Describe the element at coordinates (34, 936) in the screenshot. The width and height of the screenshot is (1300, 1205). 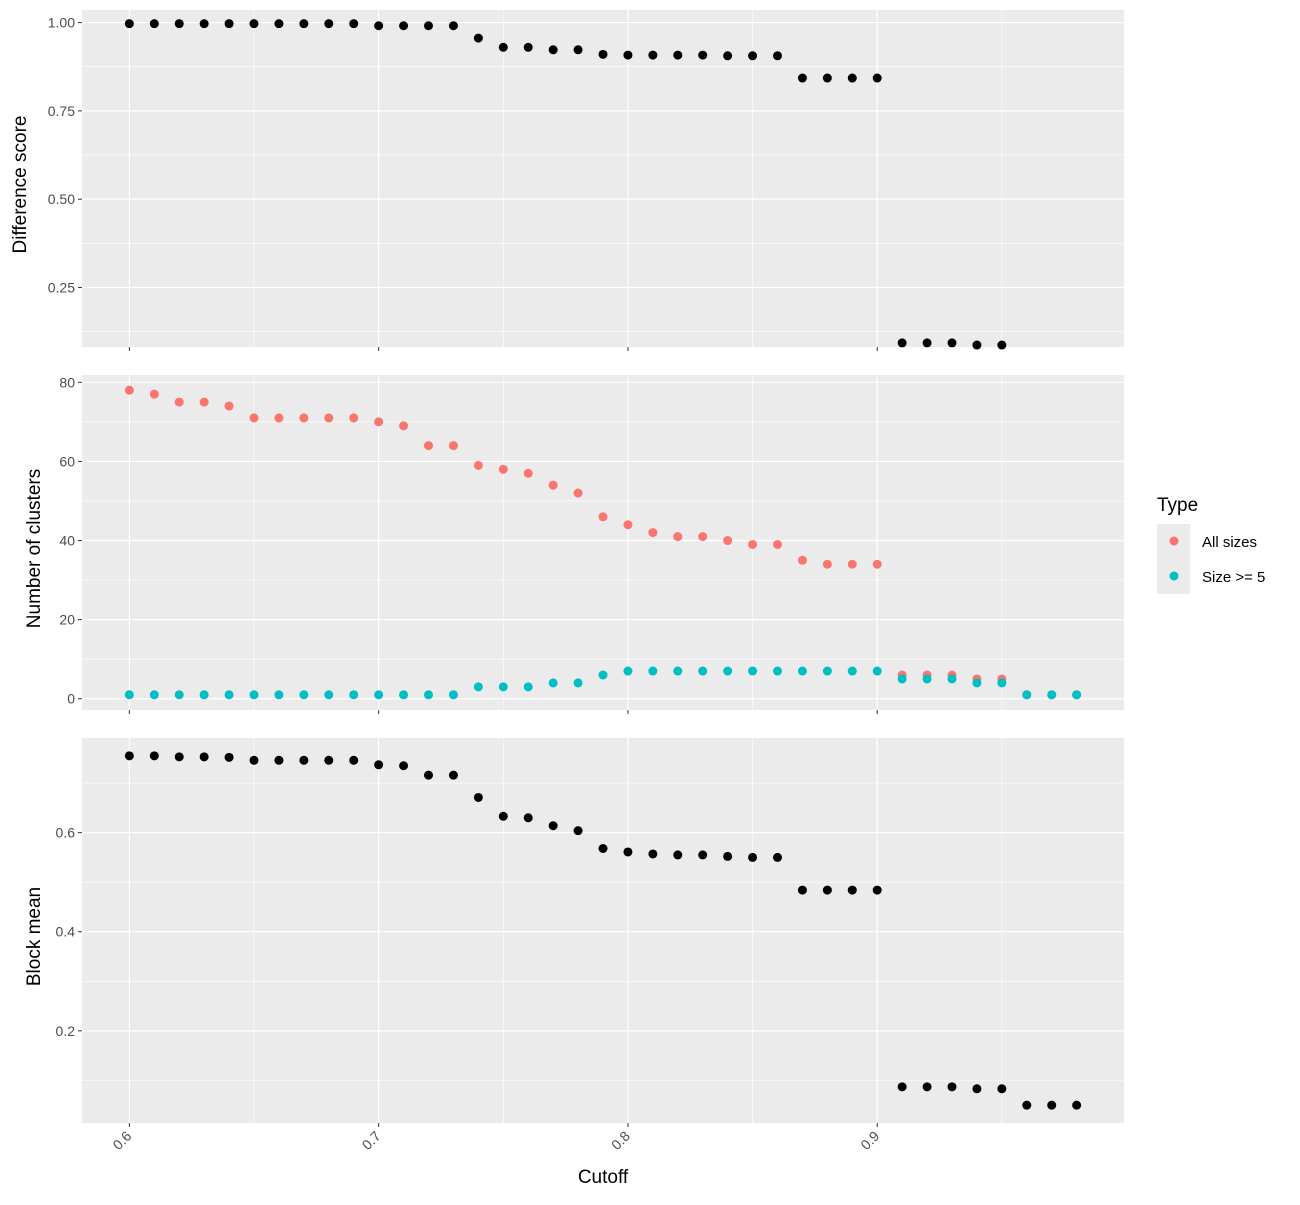
I see `y-axis-title: Block mean` at that location.